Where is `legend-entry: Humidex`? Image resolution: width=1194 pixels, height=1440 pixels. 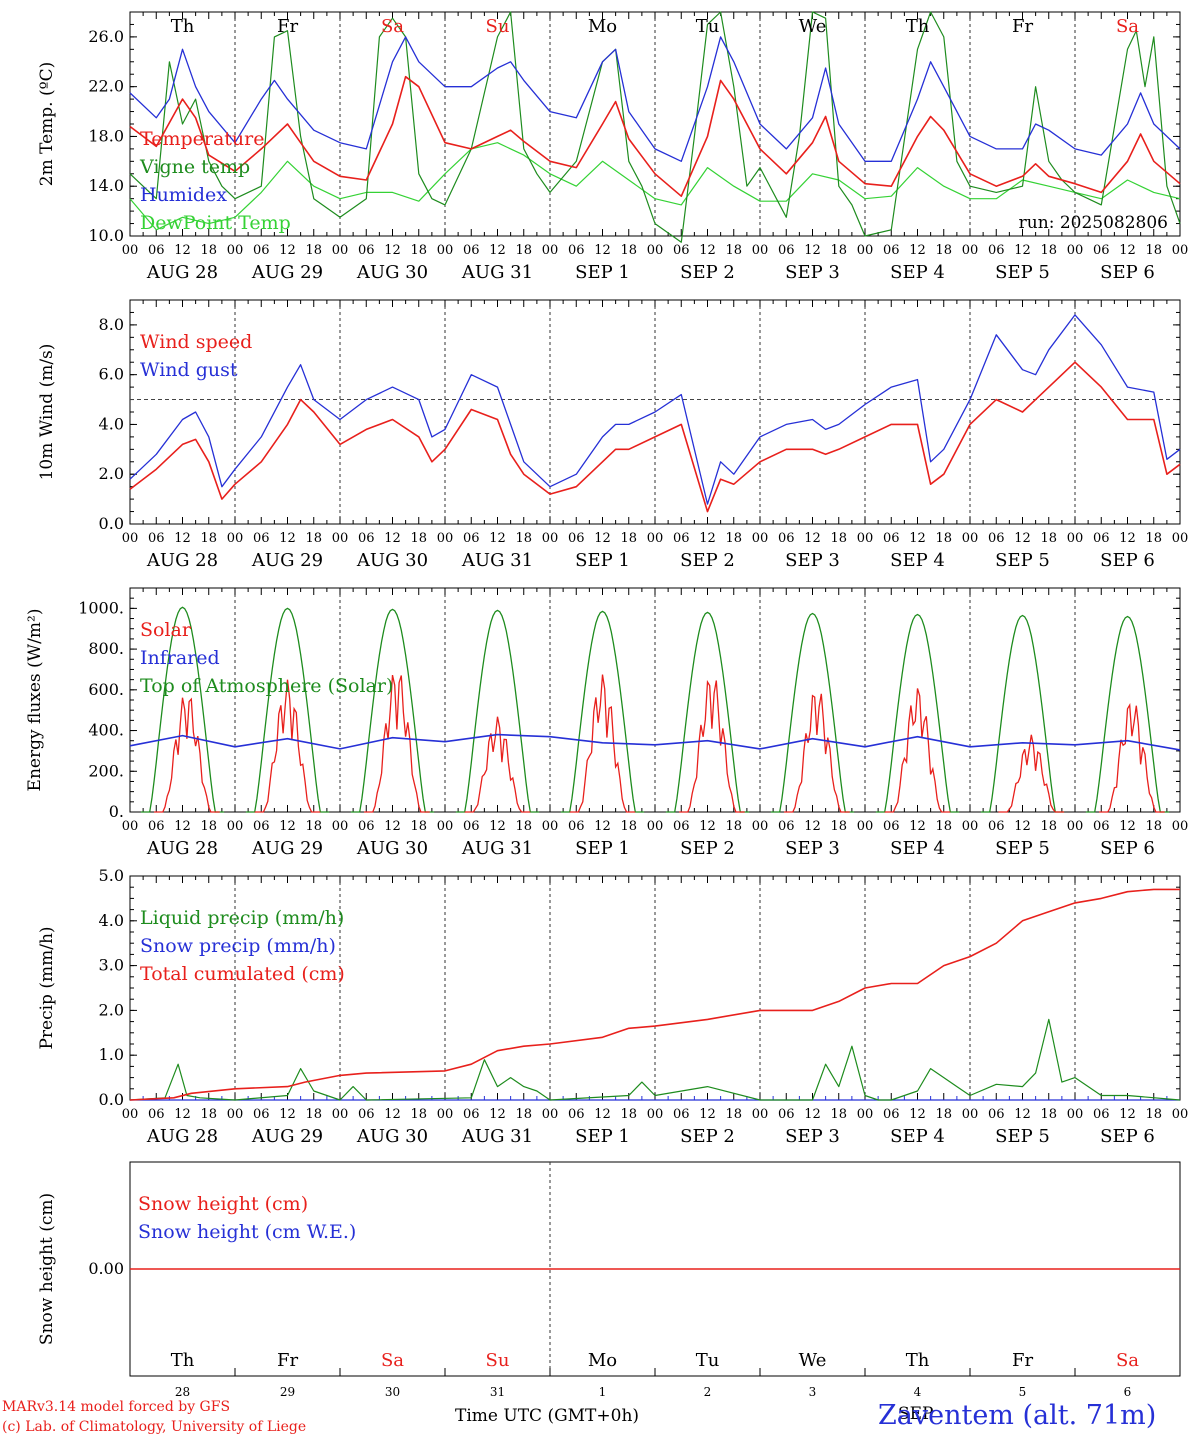 legend-entry: Humidex is located at coordinates (183, 195).